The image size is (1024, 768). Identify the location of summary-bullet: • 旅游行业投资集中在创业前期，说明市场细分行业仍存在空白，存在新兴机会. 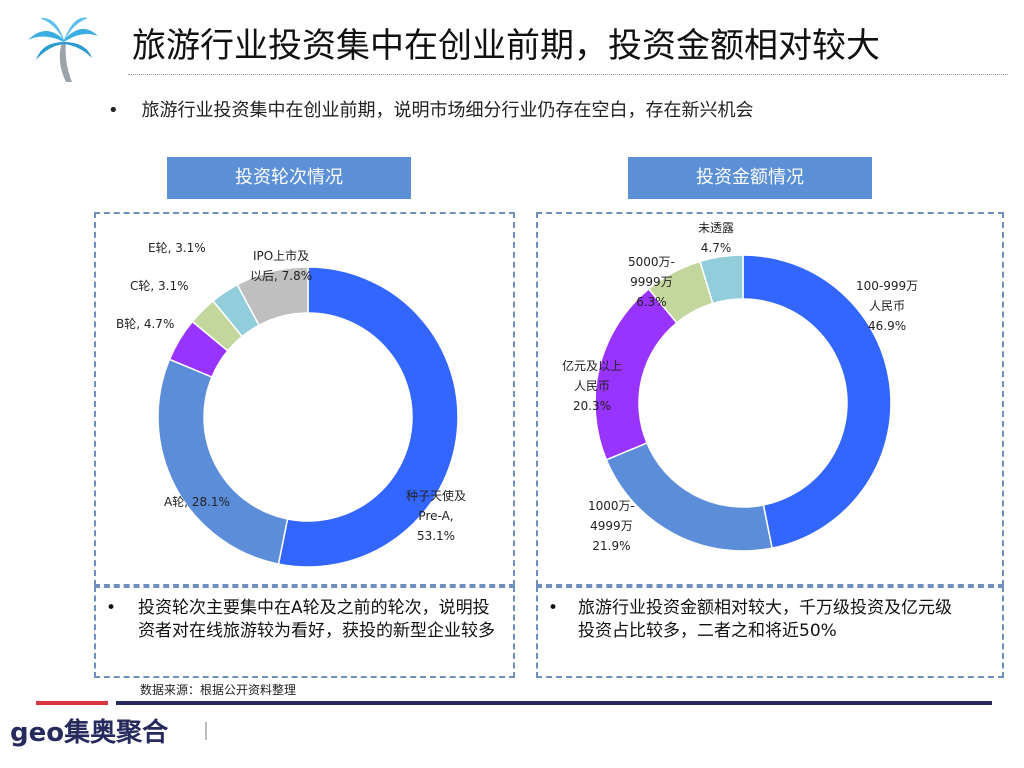
(431, 109).